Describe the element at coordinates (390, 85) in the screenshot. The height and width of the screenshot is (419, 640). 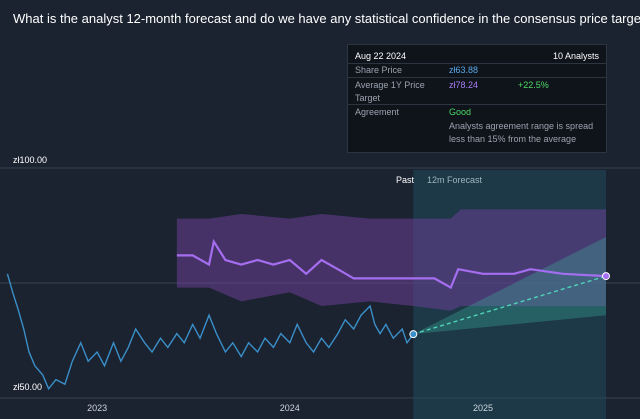
I see `avg-target-label: Average 1Y Price` at that location.